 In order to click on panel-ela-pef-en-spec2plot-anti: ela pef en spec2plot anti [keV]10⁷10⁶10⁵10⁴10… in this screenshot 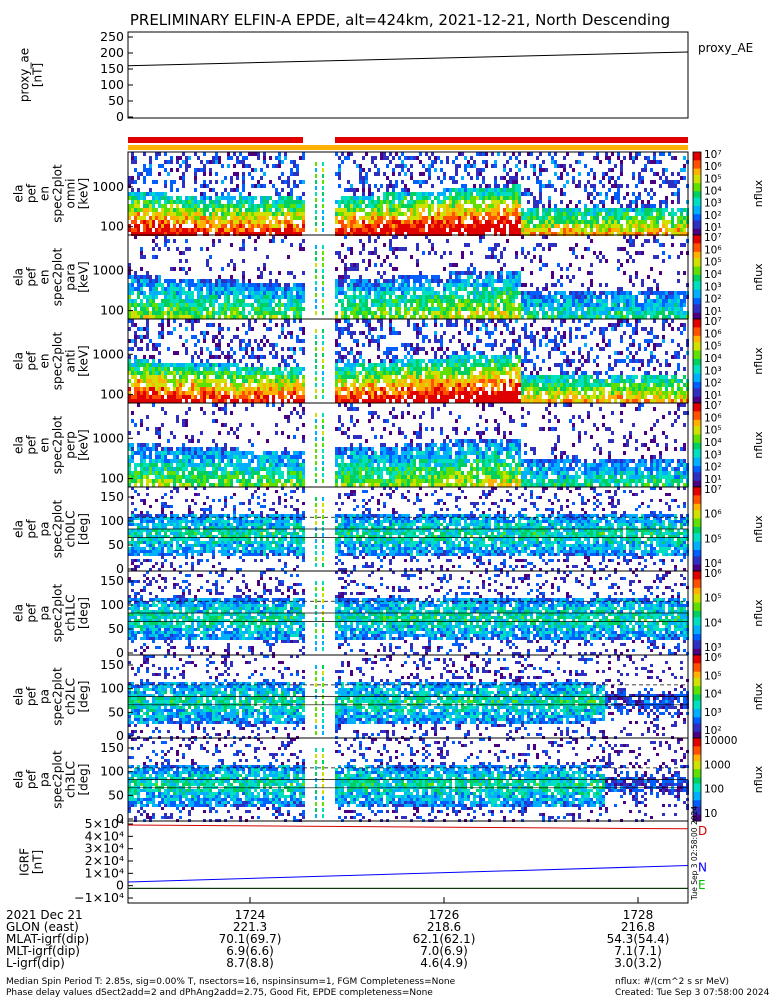, I will do `click(388, 360)`.